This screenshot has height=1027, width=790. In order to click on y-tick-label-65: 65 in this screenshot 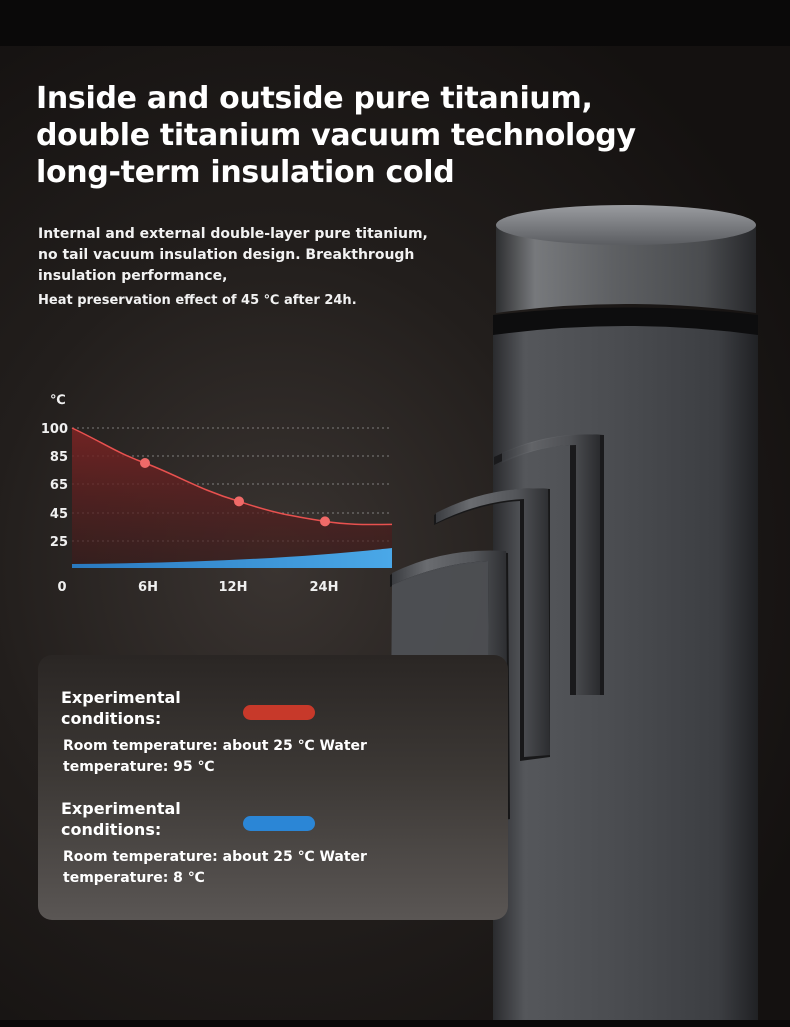, I will do `click(59, 485)`.